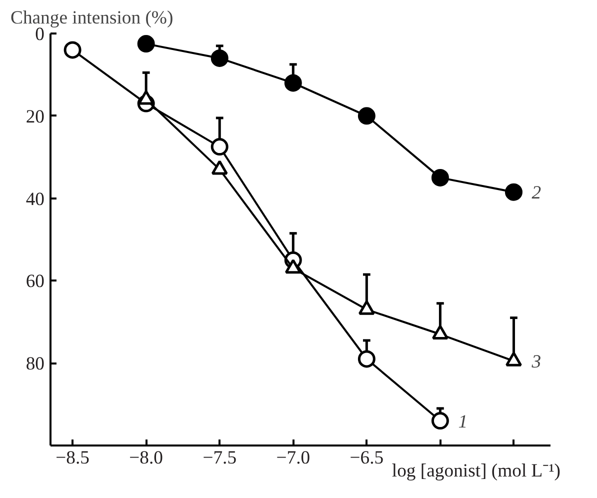  I want to click on x-tick-label: −8.5, so click(73, 458).